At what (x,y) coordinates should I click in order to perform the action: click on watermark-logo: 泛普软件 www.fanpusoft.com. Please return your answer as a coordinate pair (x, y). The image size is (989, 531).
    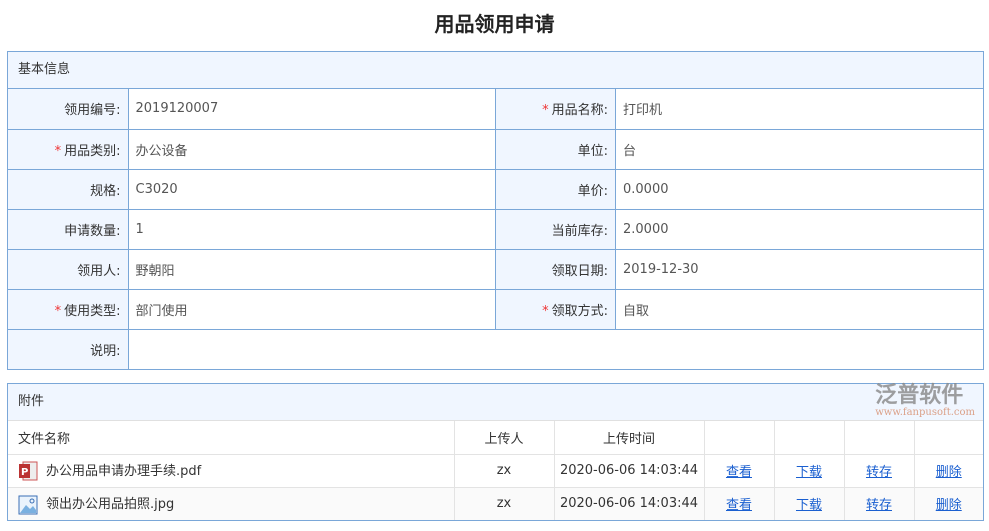
    Looking at the image, I should click on (925, 401).